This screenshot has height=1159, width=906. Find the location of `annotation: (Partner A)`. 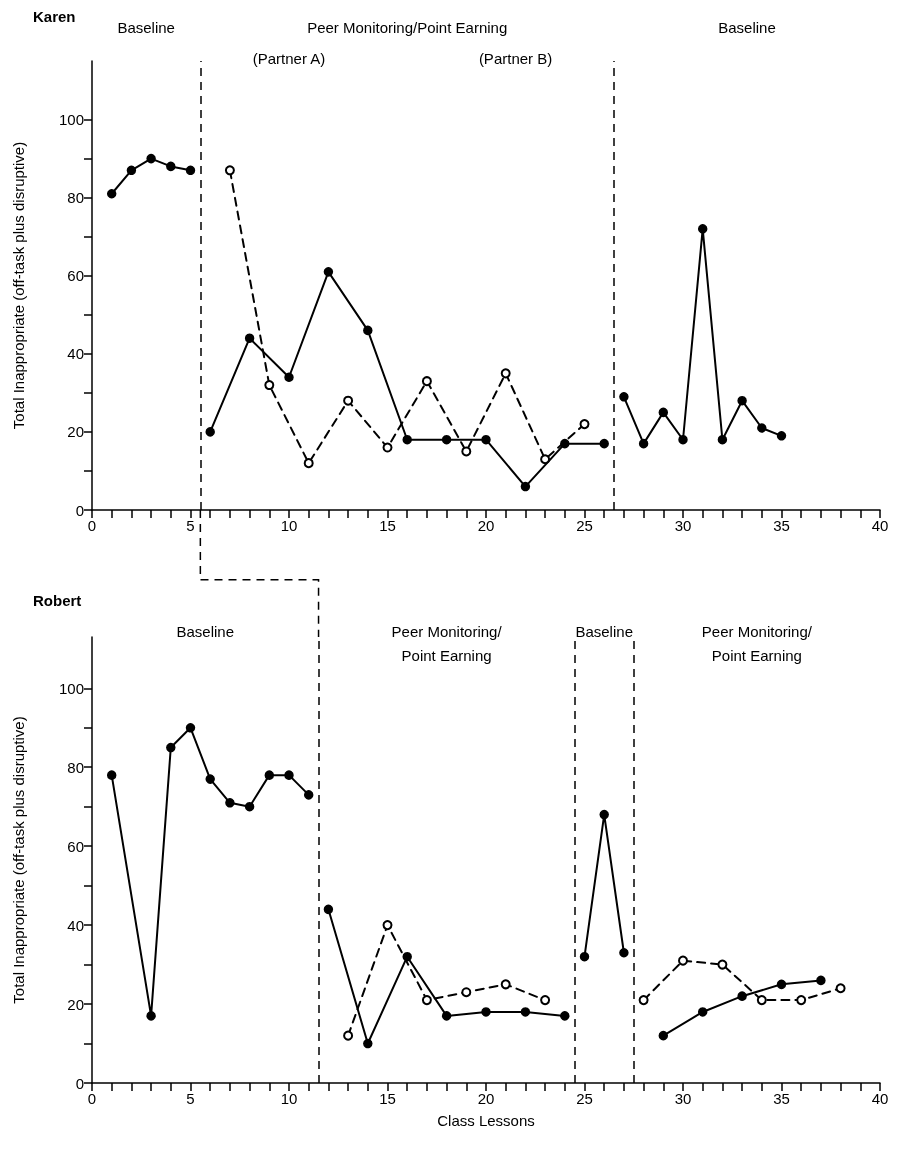

annotation: (Partner A) is located at coordinates (289, 58).